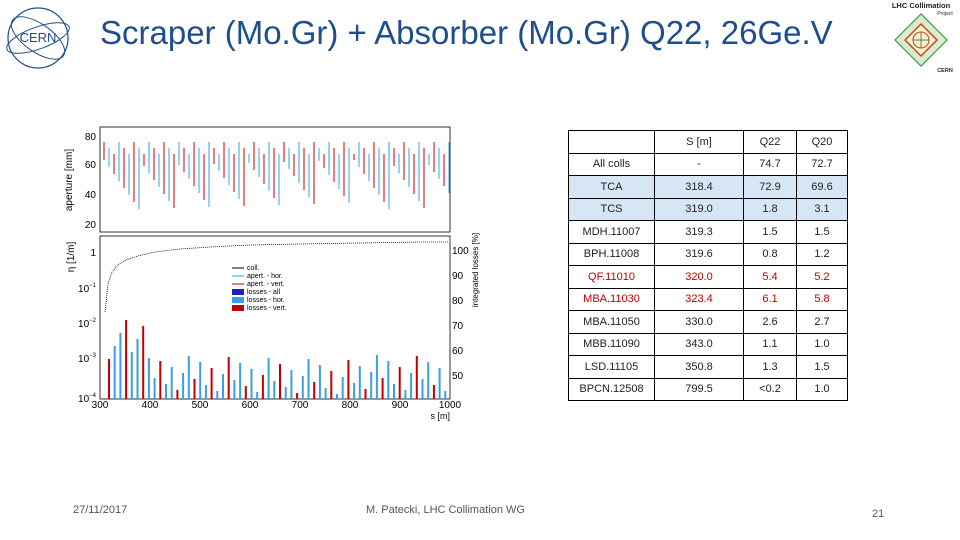 The width and height of the screenshot is (960, 540). Describe the element at coordinates (266, 300) in the screenshot. I see `svg-text: losses - hor.` at that location.